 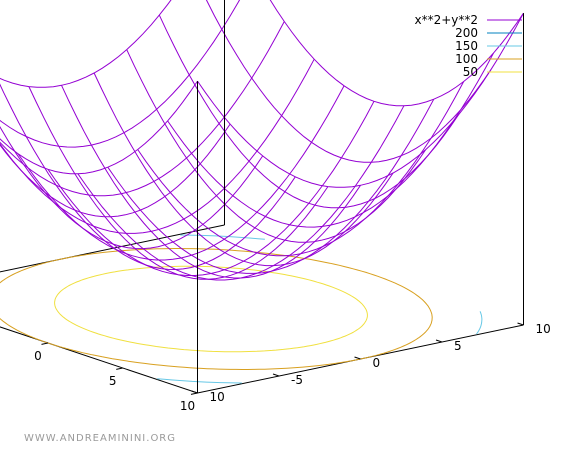 I want to click on watermark: WWW.ANDREAMININI.ORG, so click(x=100, y=438).